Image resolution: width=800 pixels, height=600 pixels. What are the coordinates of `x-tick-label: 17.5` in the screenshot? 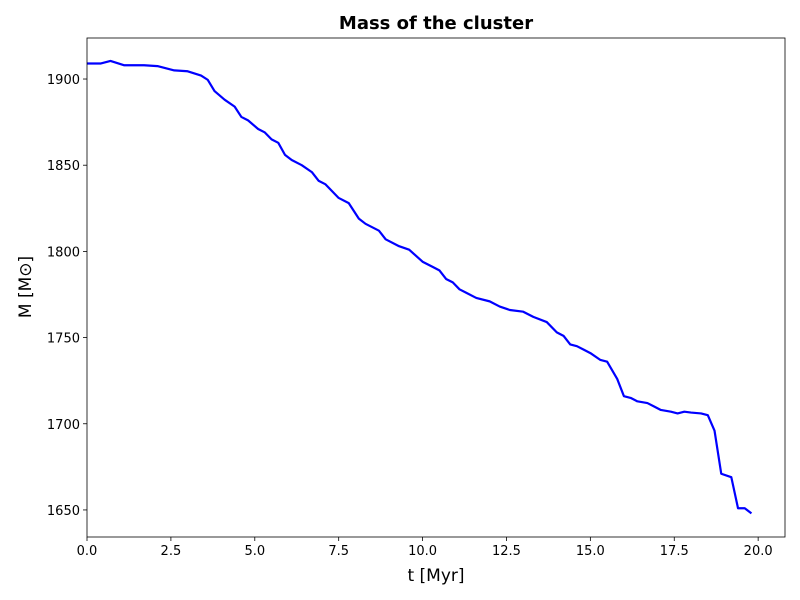 It's located at (674, 551).